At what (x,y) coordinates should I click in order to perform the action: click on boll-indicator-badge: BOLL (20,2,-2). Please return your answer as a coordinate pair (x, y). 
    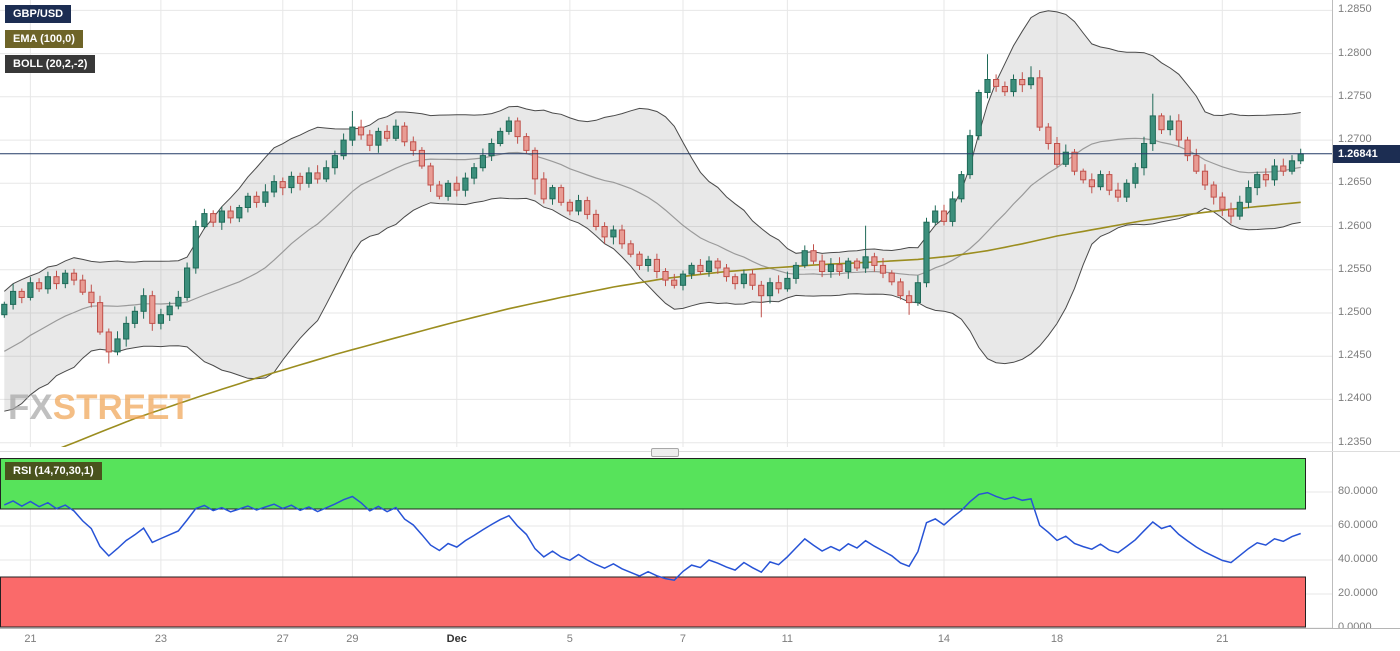
    Looking at the image, I should click on (50, 64).